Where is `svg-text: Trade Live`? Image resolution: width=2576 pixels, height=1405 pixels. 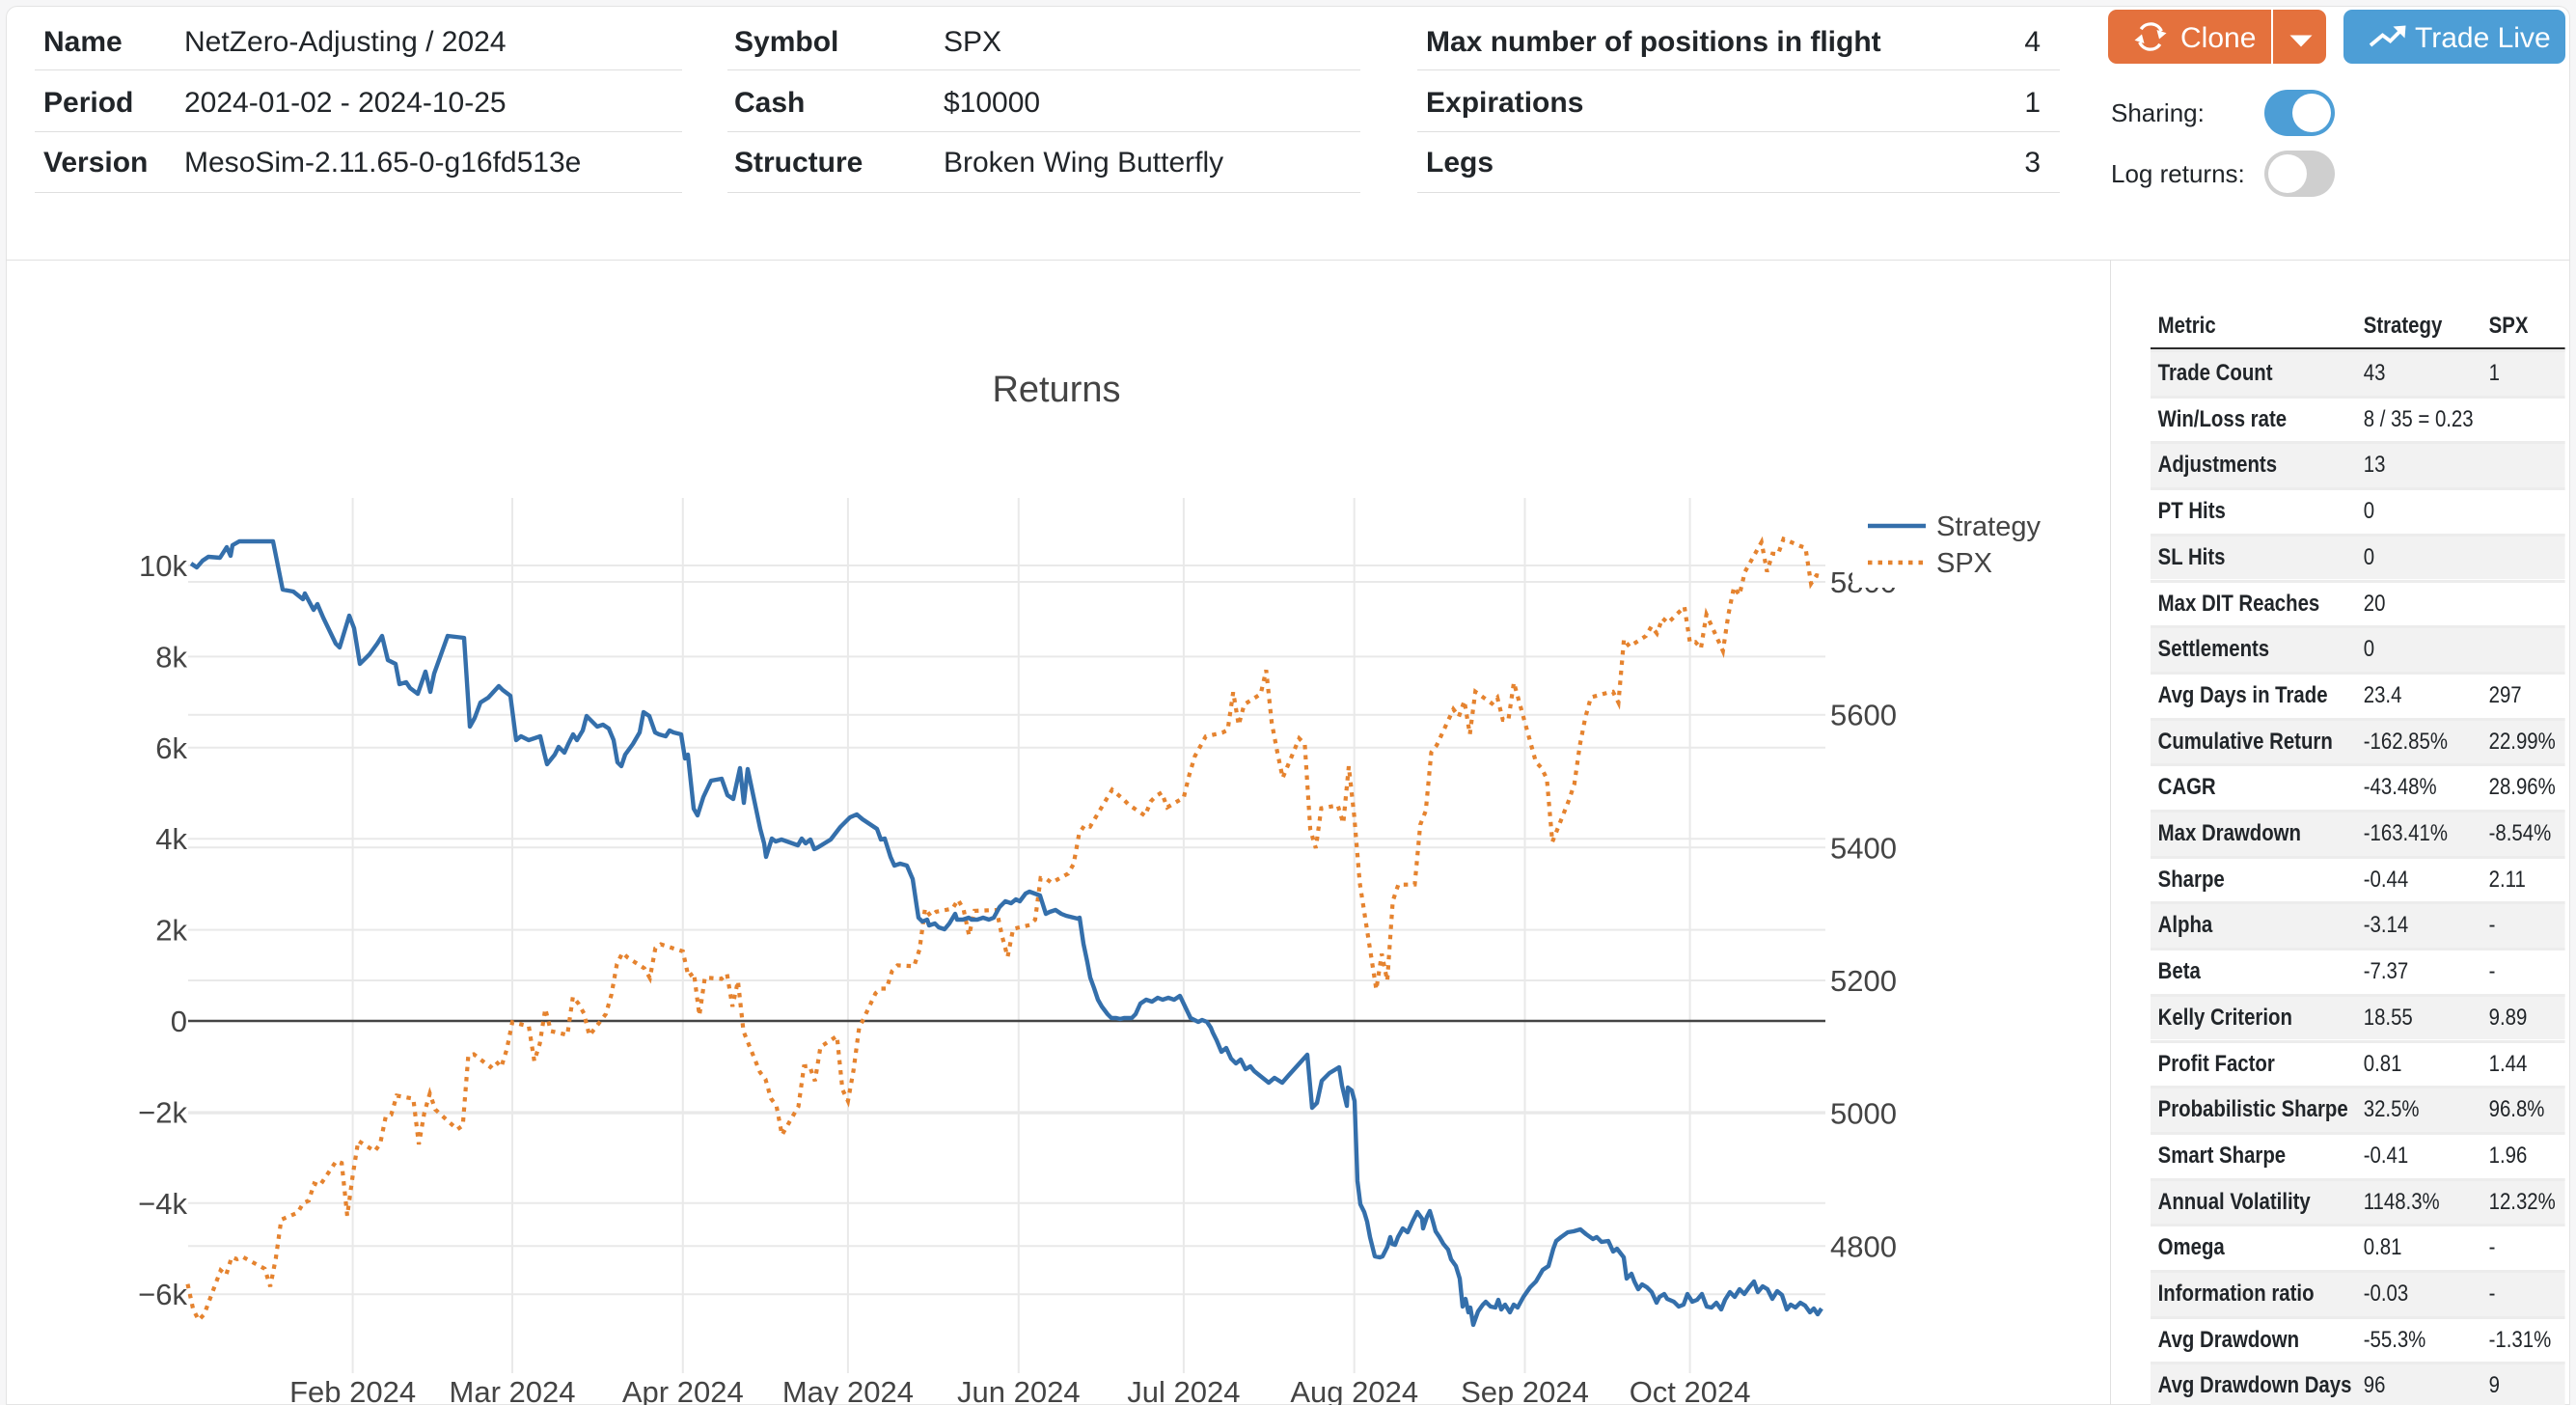
svg-text: Trade Live is located at coordinates (2483, 38).